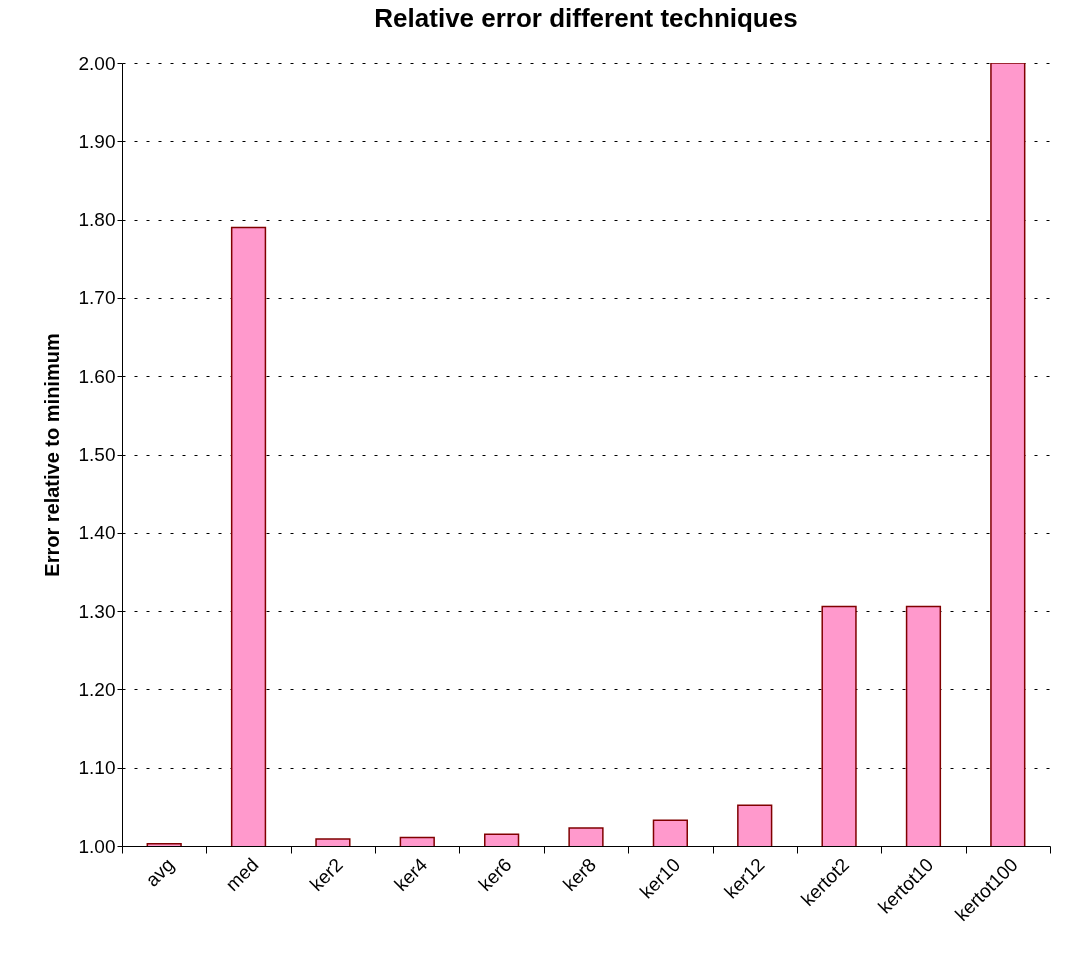 Image resolution: width=1065 pixels, height=962 pixels. Describe the element at coordinates (97, 533) in the screenshot. I see `y-tick-label: 1.40` at that location.